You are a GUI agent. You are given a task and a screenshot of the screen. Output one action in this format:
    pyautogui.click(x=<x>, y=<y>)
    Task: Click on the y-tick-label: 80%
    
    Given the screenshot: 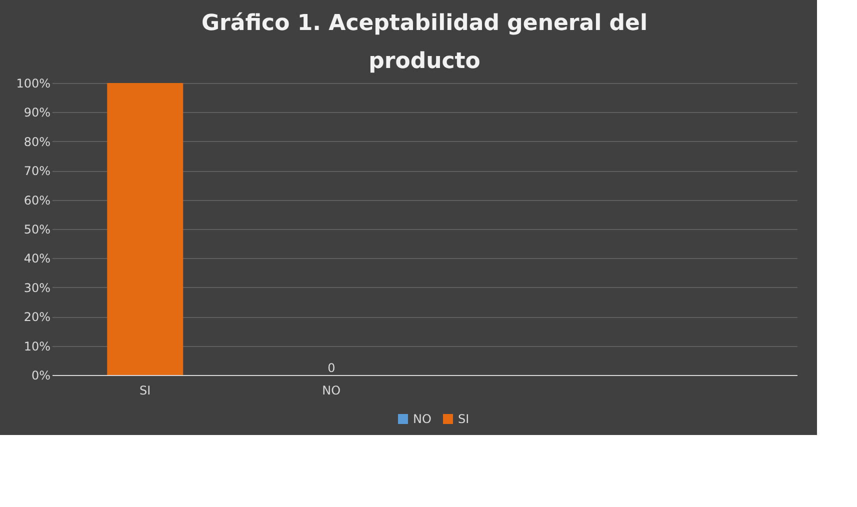 What is the action you would take?
    pyautogui.click(x=37, y=141)
    